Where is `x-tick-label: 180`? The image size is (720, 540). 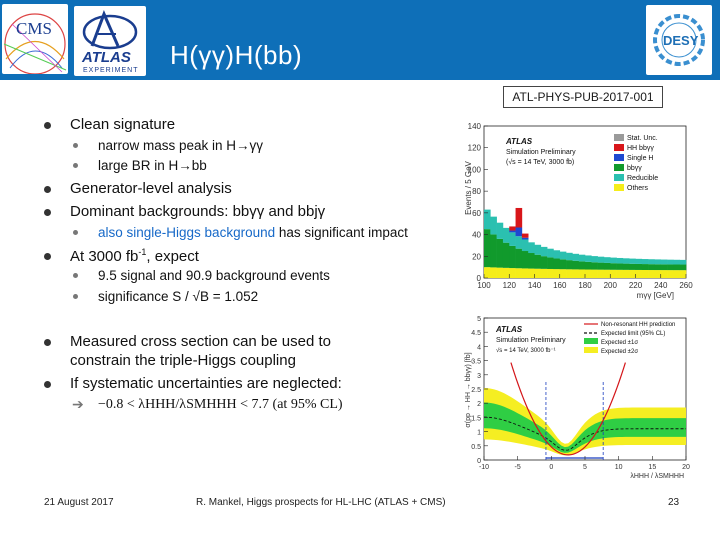 x-tick-label: 180 is located at coordinates (585, 285).